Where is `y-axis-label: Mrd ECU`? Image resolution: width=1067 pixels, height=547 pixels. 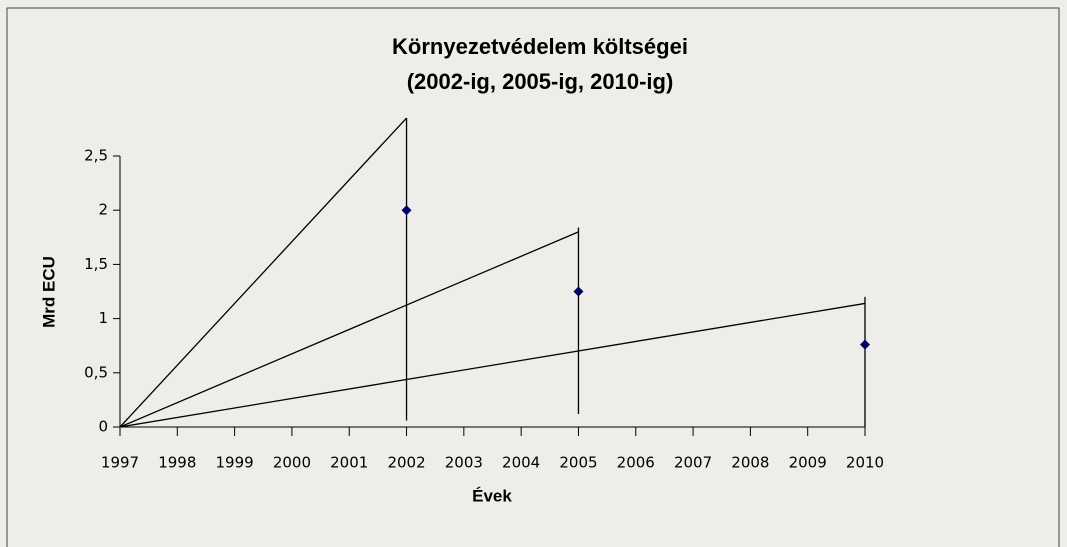
y-axis-label: Mrd ECU is located at coordinates (48, 292).